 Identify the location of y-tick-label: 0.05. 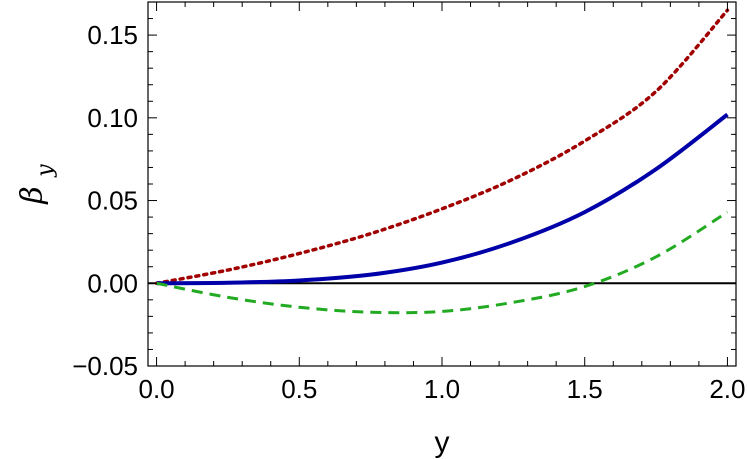
(112, 201).